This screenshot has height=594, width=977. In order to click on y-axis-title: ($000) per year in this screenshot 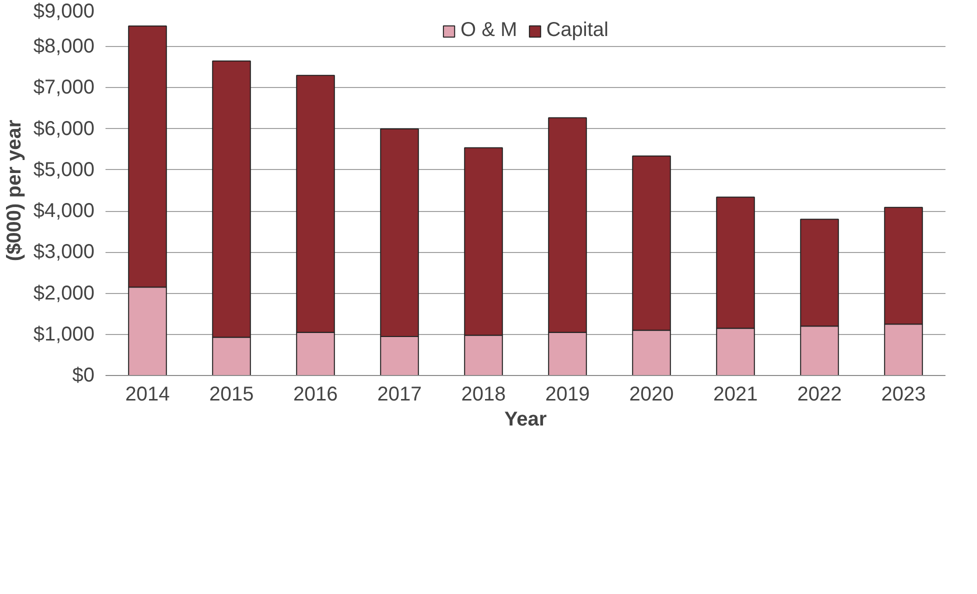, I will do `click(14, 191)`.